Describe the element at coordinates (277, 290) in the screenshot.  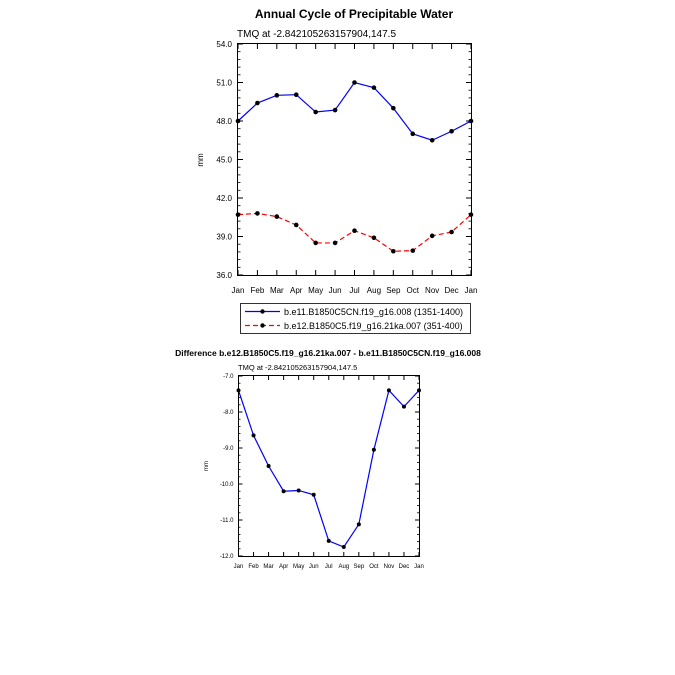
I see `top-xtick-label: Mar` at that location.